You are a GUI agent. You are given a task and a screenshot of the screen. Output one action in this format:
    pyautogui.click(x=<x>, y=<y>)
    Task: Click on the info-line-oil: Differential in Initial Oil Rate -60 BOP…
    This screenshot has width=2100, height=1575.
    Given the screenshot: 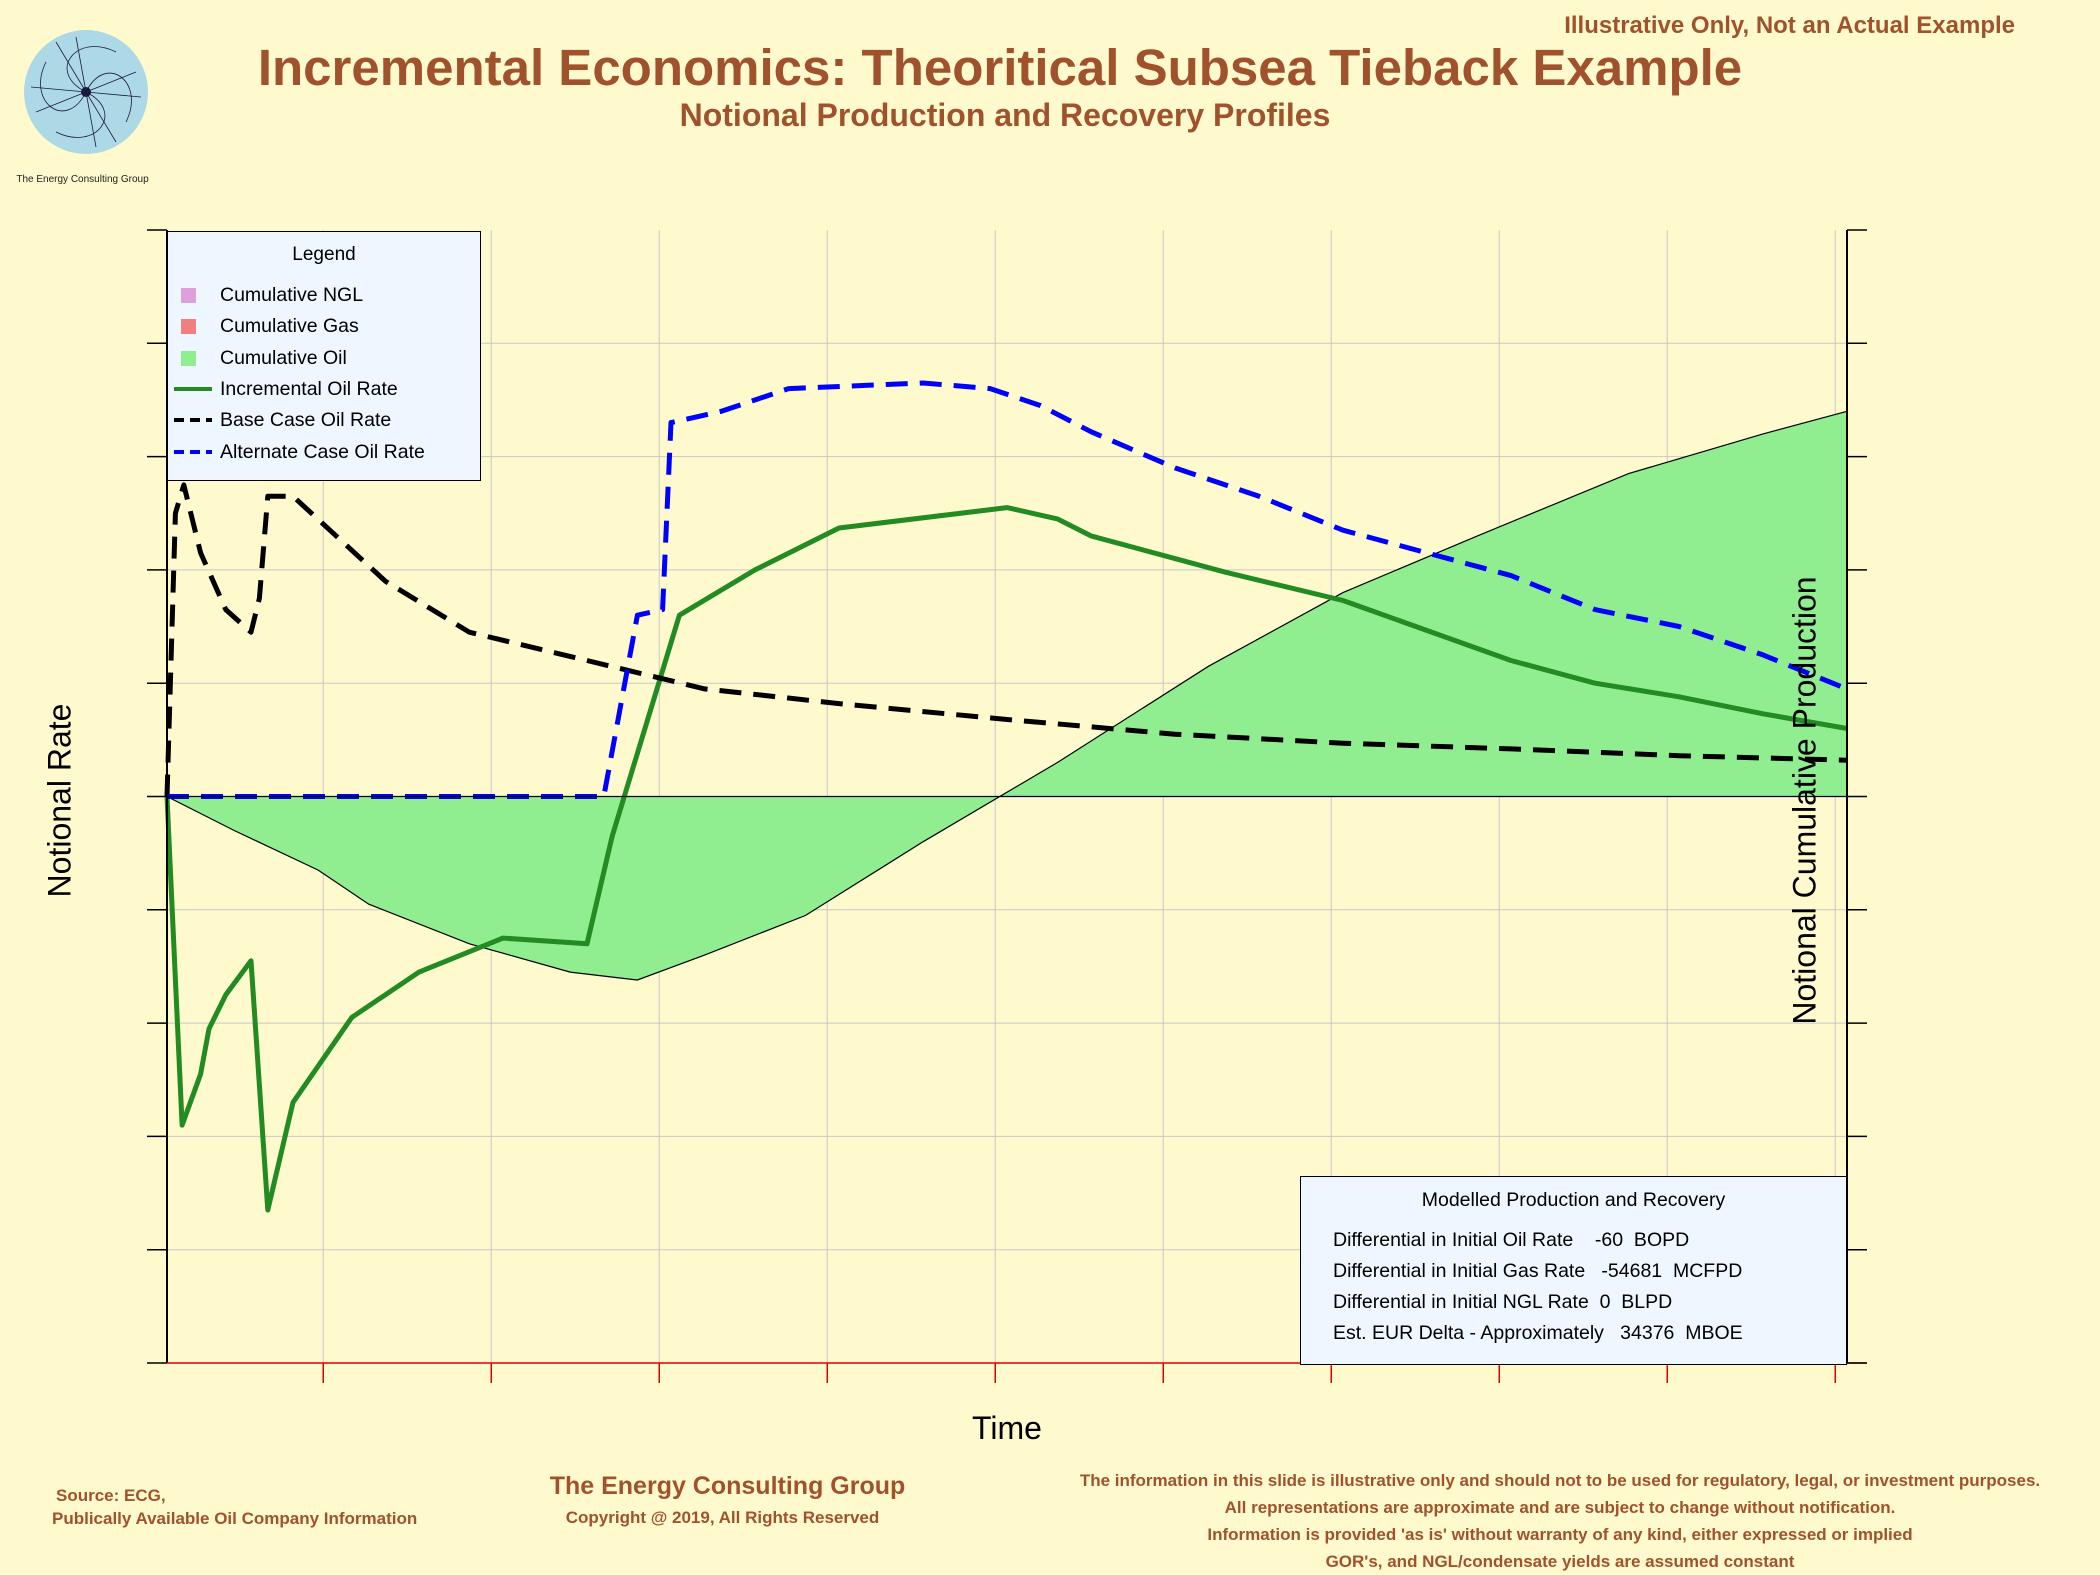 What is the action you would take?
    pyautogui.click(x=1511, y=1240)
    